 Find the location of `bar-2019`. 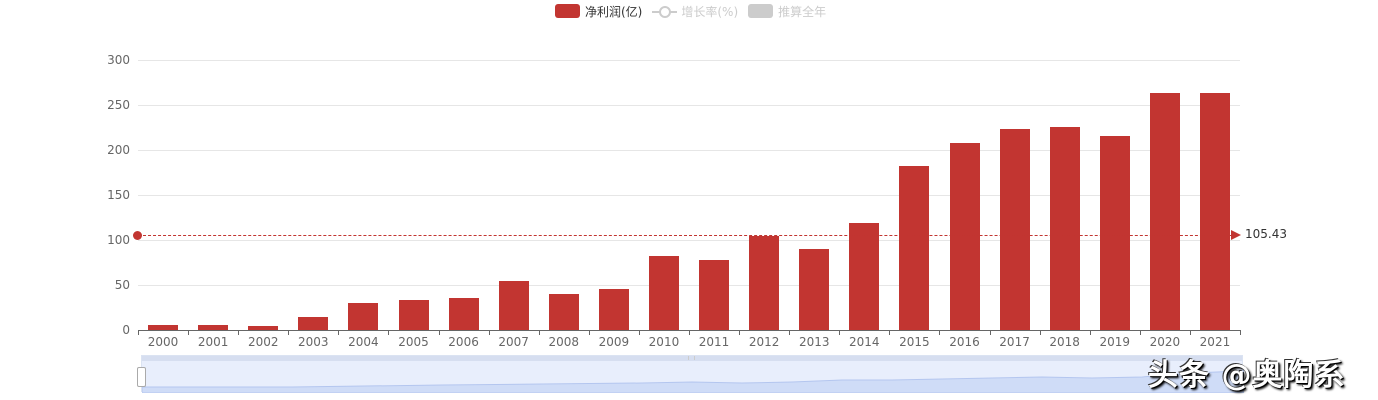

bar-2019 is located at coordinates (1114, 233).